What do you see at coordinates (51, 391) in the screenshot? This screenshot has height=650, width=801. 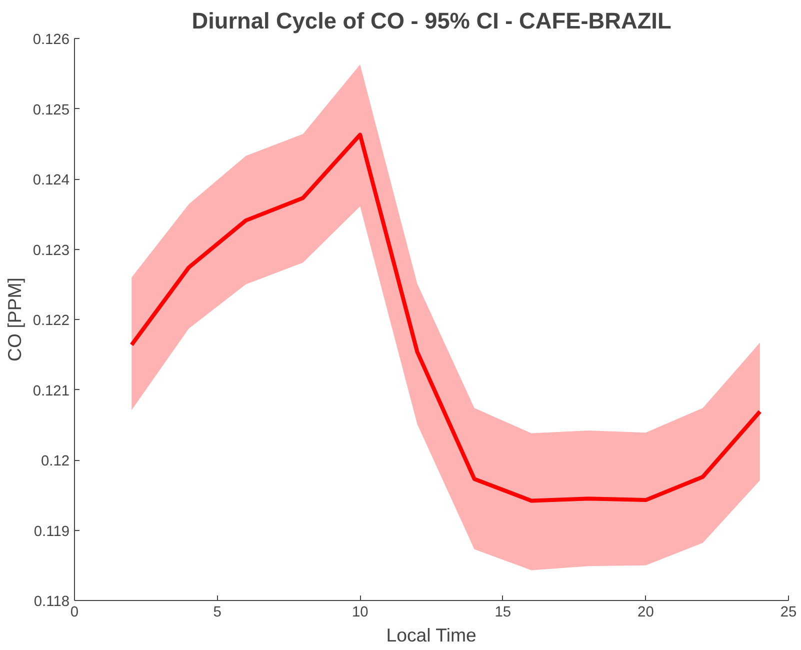 I see `y-tick-label: 0.121` at bounding box center [51, 391].